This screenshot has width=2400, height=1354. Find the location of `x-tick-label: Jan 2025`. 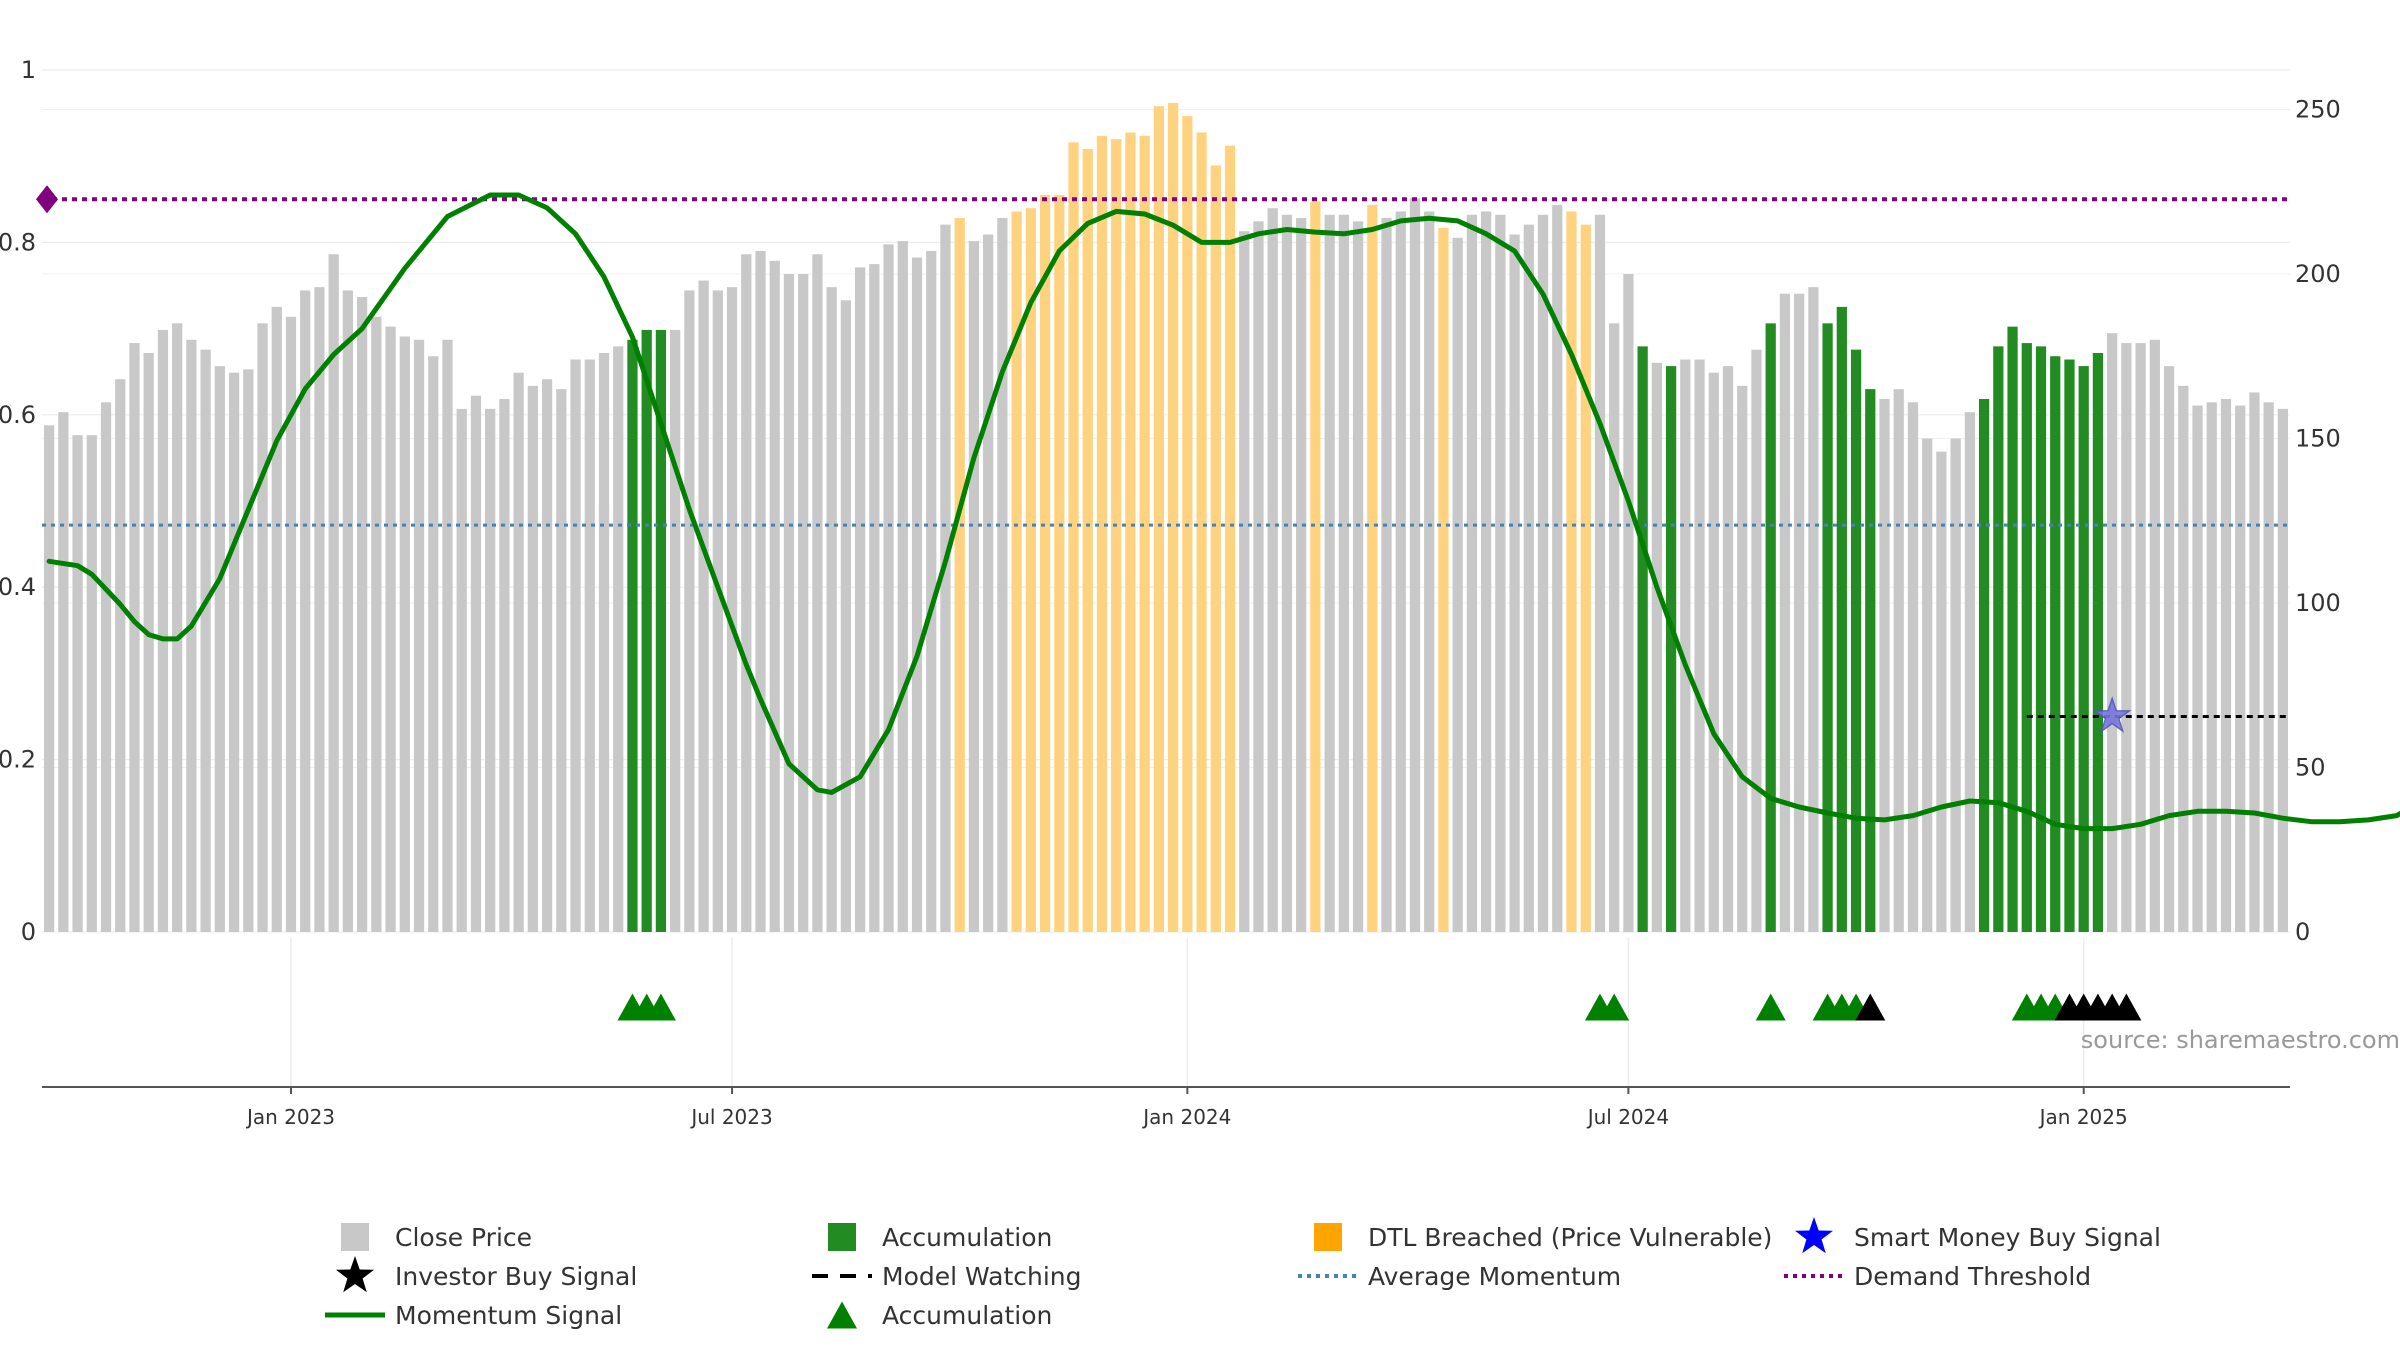

x-tick-label: Jan 2025 is located at coordinates (2083, 1117).